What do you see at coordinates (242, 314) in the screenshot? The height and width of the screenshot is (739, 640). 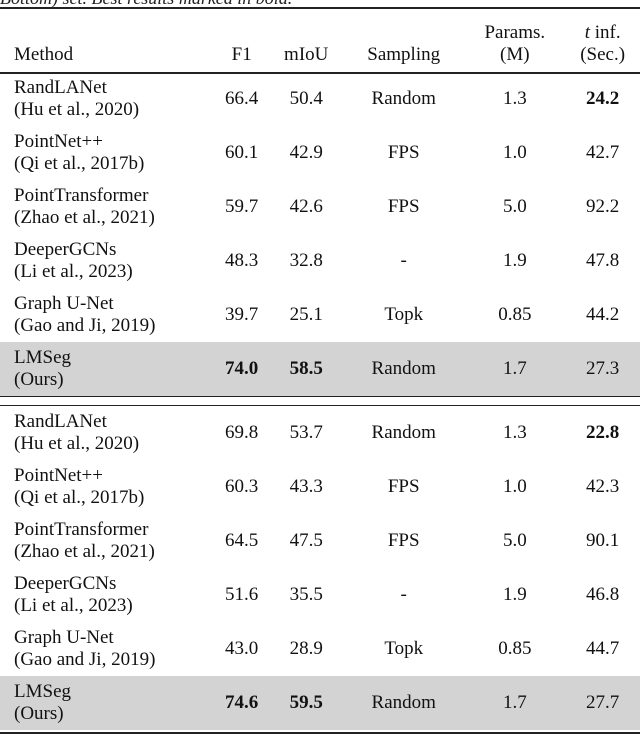 I see `f1-cell: 39.7` at bounding box center [242, 314].